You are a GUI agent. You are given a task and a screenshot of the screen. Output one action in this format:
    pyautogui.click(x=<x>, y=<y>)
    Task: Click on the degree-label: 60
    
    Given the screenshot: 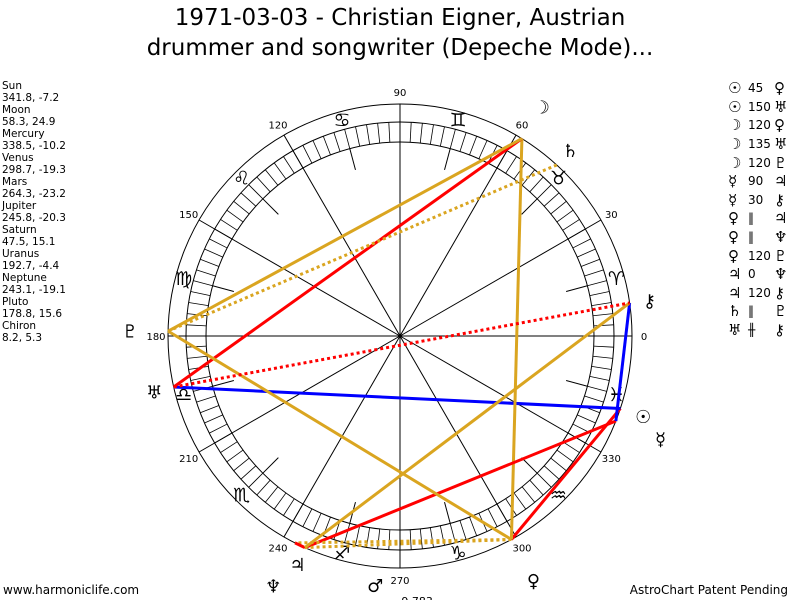 What is the action you would take?
    pyautogui.click(x=522, y=126)
    